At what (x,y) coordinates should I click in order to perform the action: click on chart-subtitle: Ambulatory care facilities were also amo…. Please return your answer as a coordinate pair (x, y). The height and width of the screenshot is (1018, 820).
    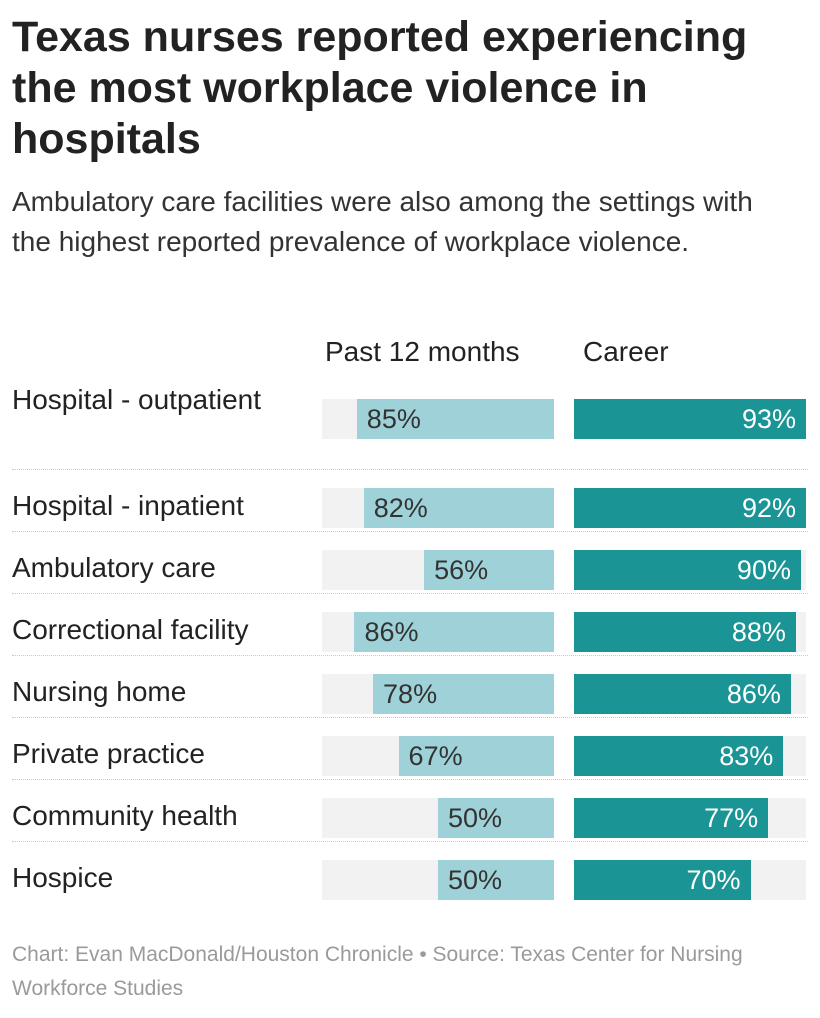
    Looking at the image, I should click on (382, 221).